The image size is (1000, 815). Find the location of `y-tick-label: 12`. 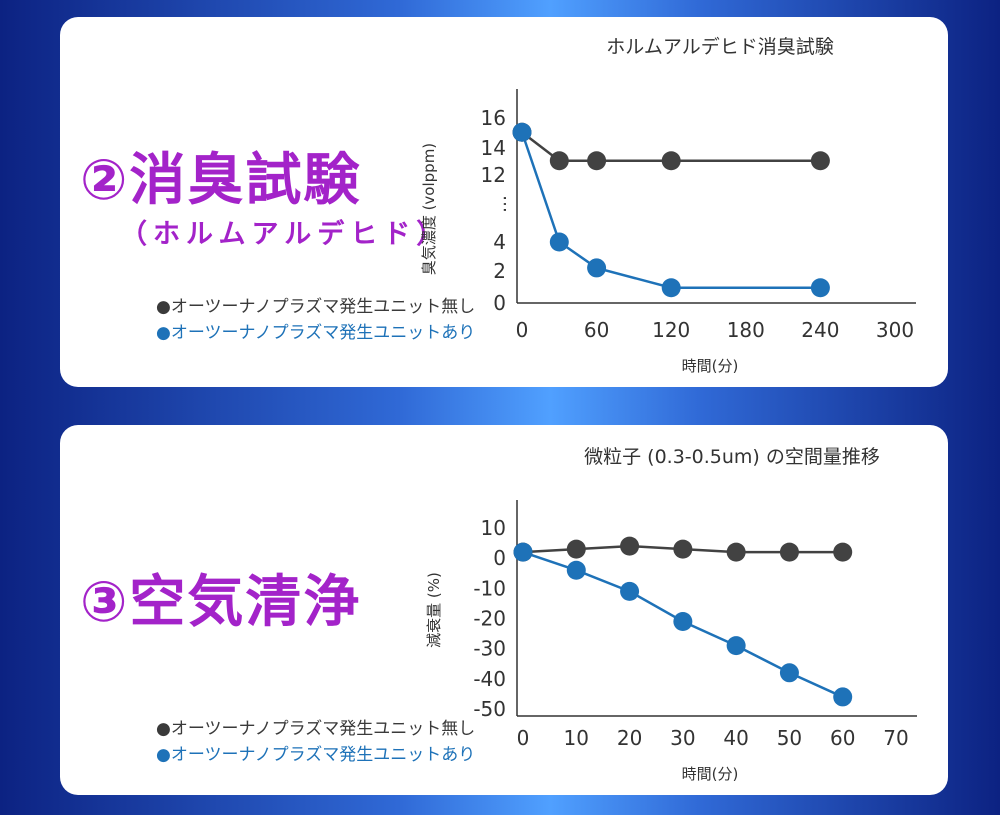

y-tick-label: 12 is located at coordinates (493, 175).